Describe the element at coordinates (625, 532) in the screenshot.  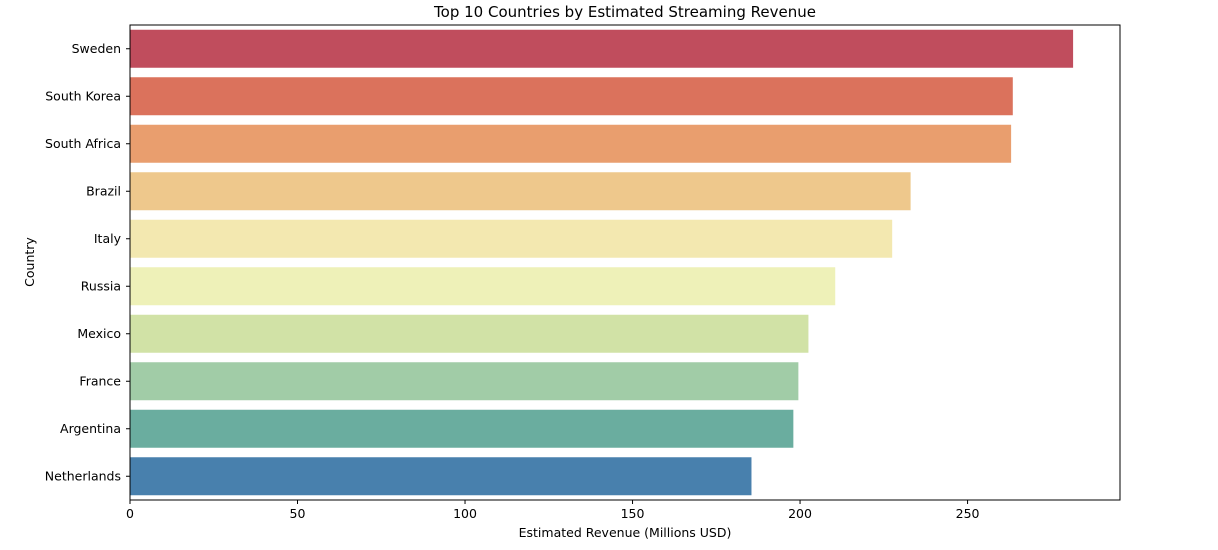
I see `x-axis-label: Estimated Revenue (Millions USD)` at that location.